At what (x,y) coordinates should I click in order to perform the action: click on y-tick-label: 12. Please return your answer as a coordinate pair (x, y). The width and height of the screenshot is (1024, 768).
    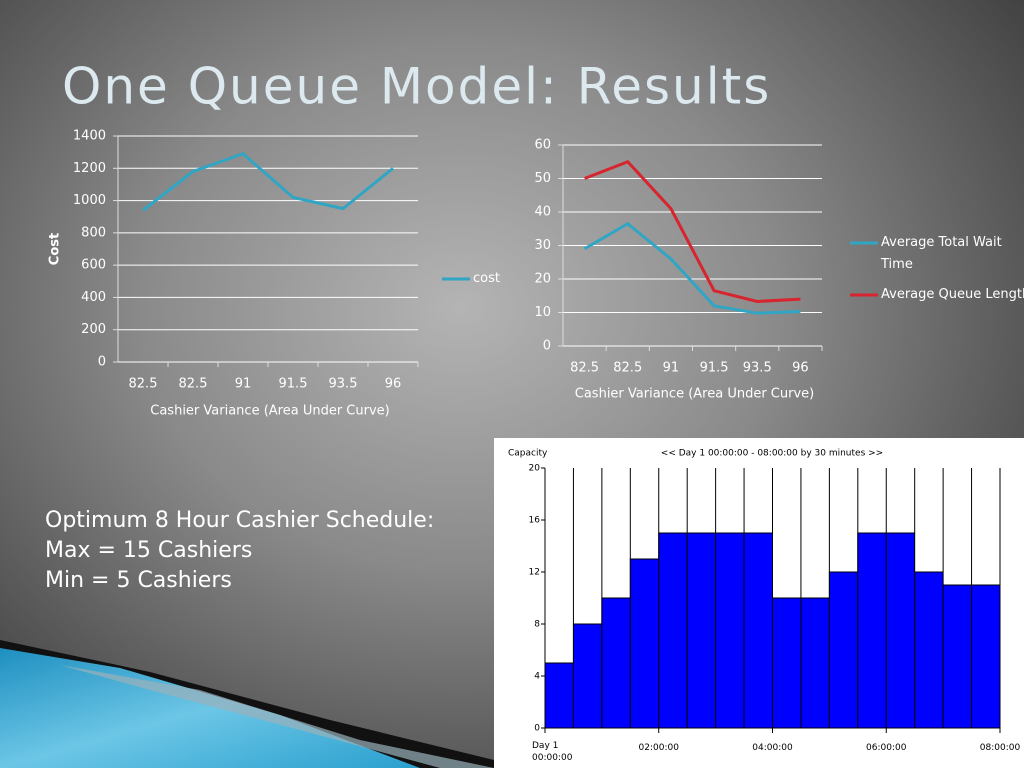
    Looking at the image, I should click on (534, 573).